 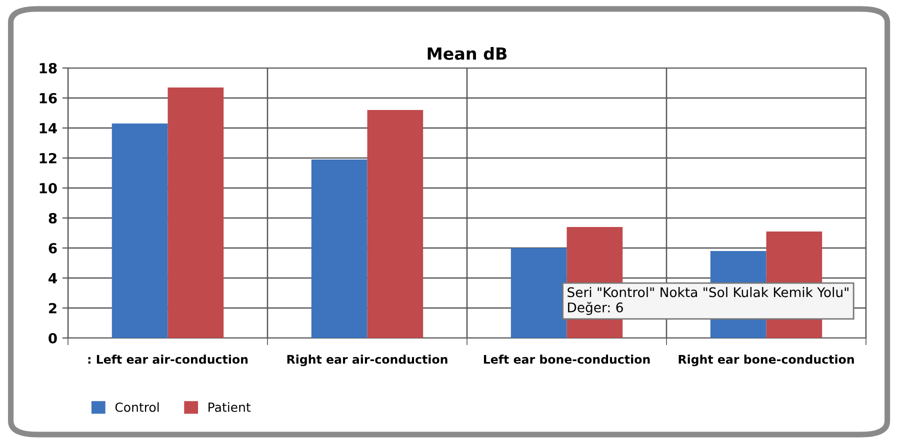 I want to click on legend-label: Control, so click(x=137, y=407).